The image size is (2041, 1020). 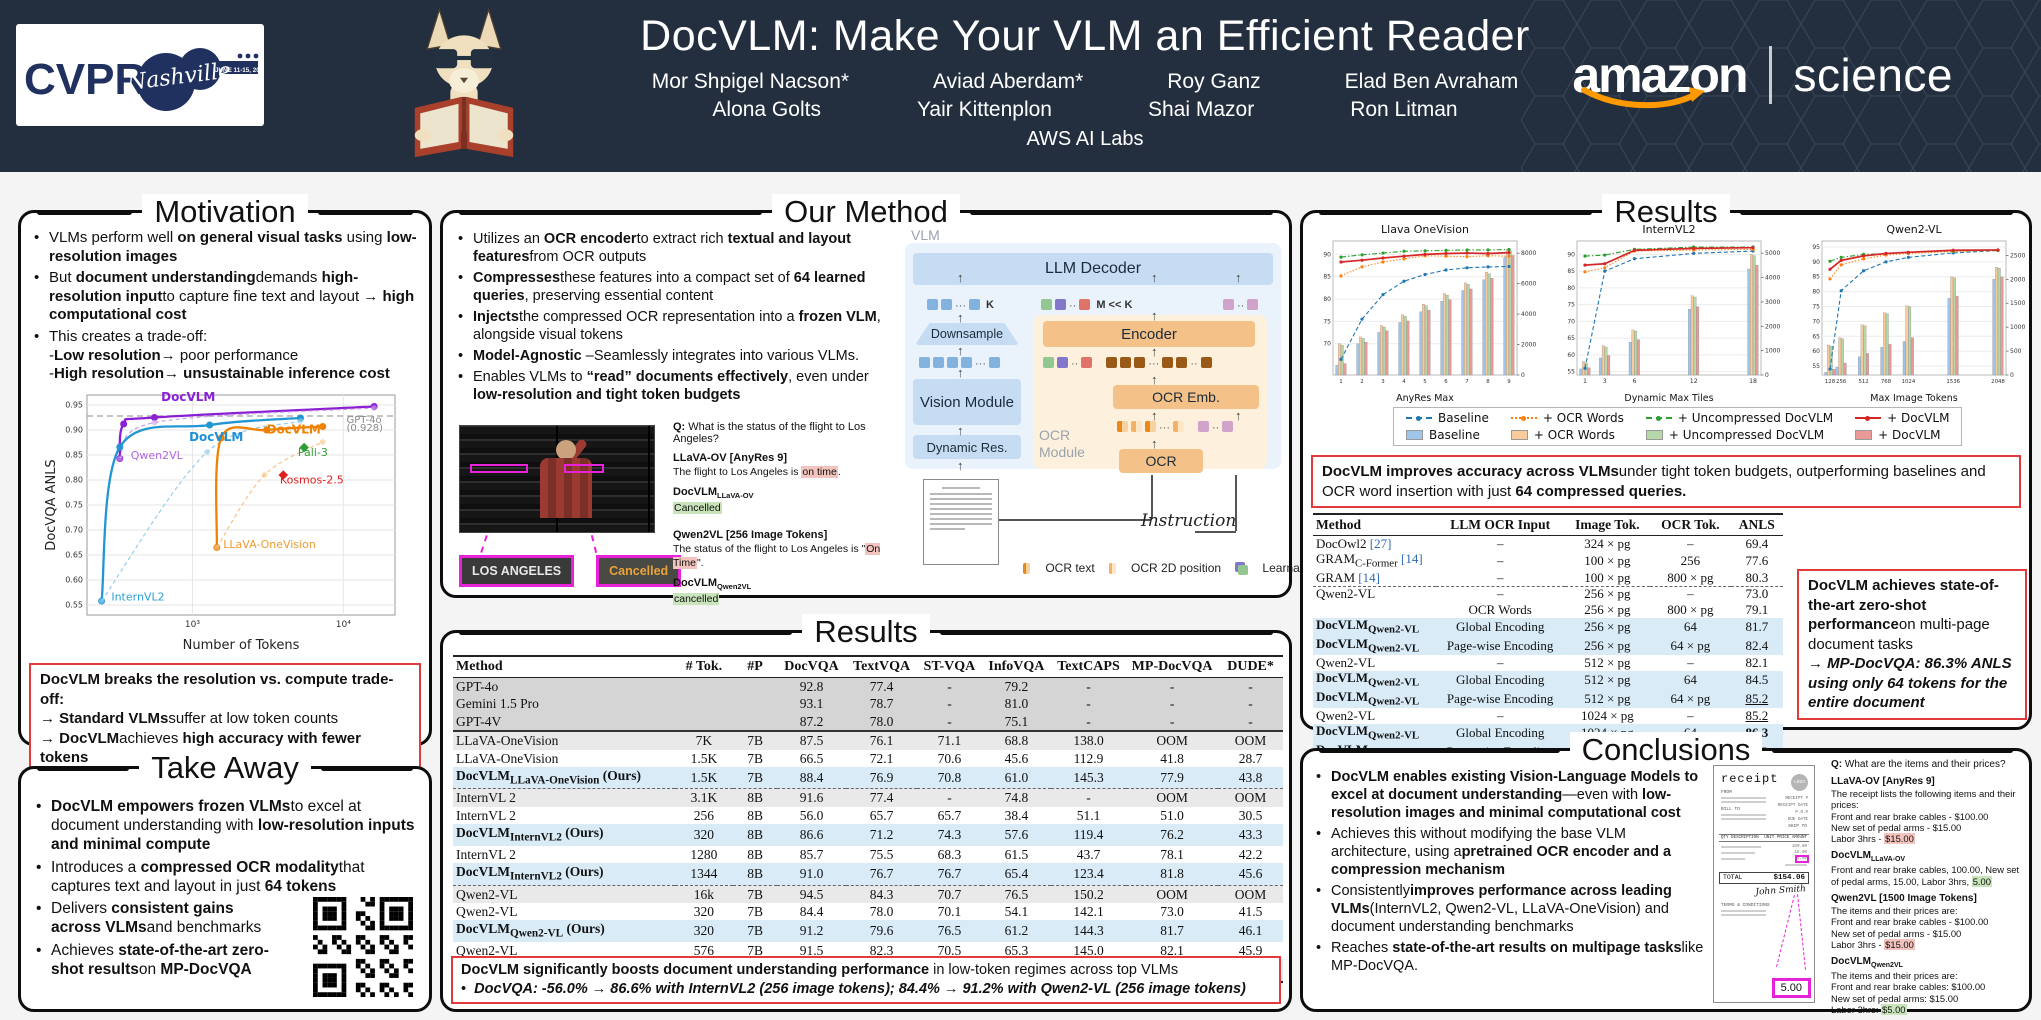 What do you see at coordinates (239, 70) in the screenshot?
I see `conference-dates: JUNE 11-15, 2025` at bounding box center [239, 70].